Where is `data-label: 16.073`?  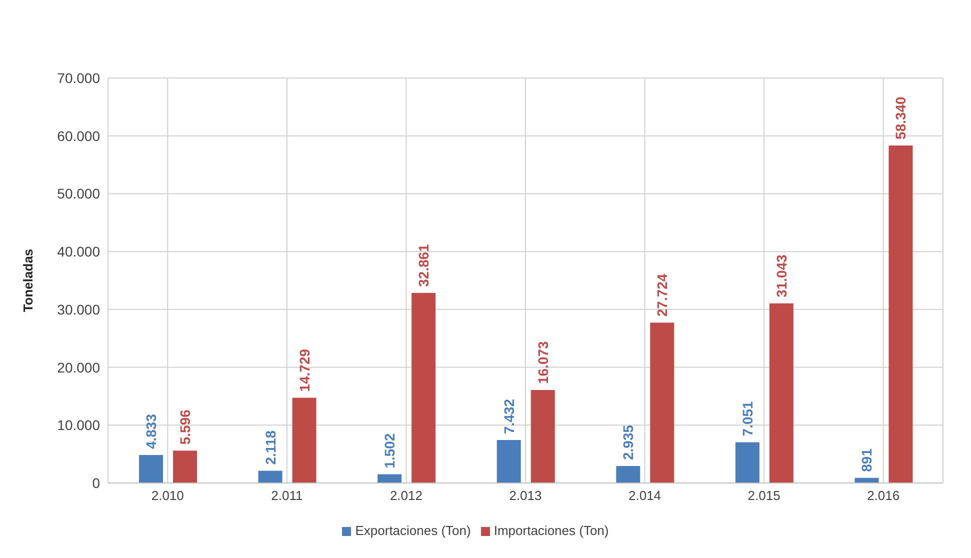
data-label: 16.073 is located at coordinates (542, 362).